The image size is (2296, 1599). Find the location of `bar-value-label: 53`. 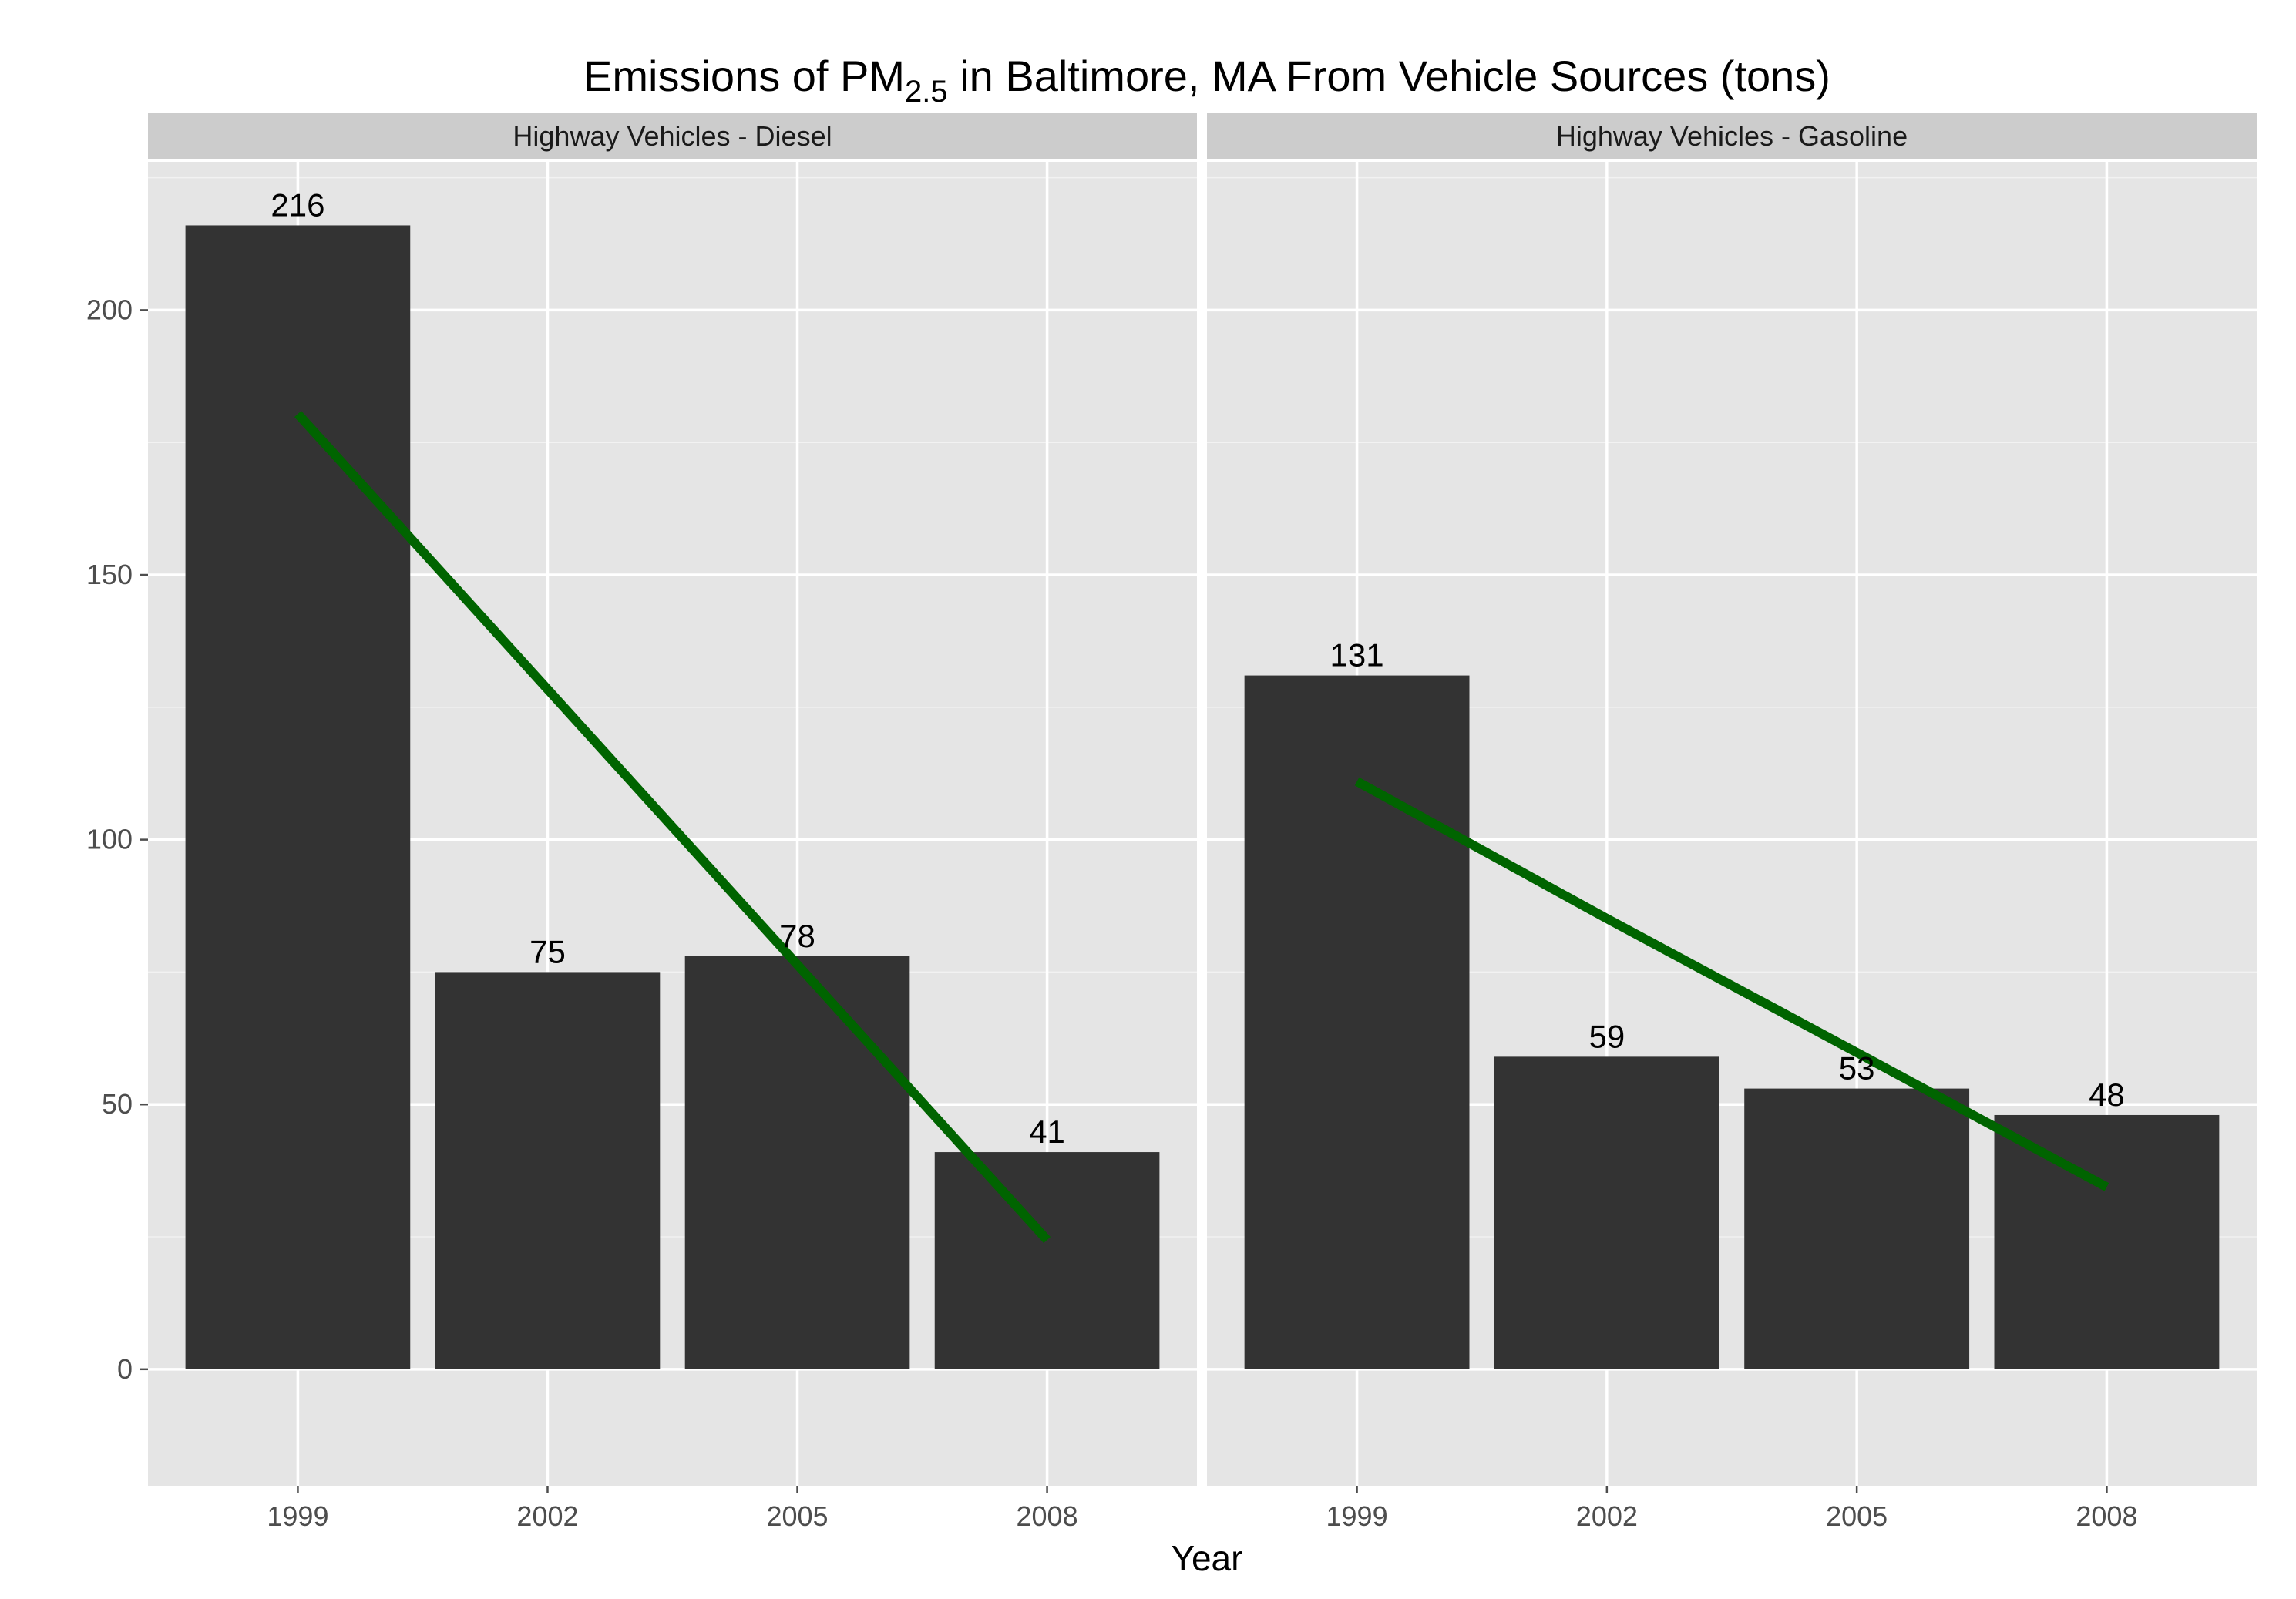

bar-value-label: 53 is located at coordinates (1857, 1068).